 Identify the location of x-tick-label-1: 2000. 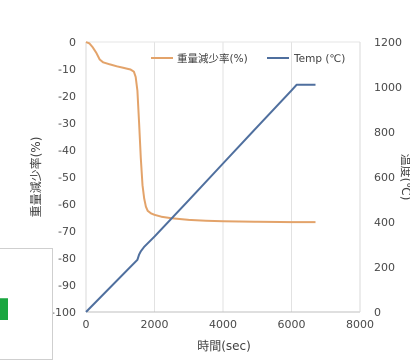
(155, 324).